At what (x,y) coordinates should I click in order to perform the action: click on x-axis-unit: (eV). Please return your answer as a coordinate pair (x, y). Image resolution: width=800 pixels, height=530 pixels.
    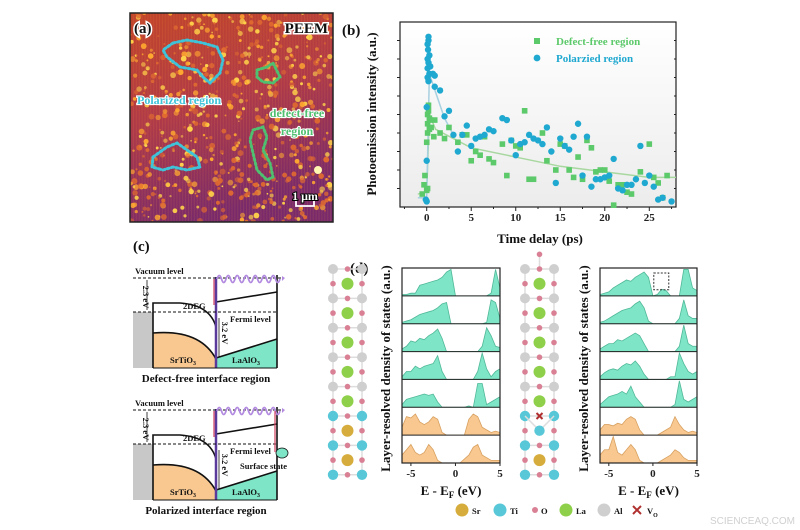
    Looking at the image, I should click on (665, 490).